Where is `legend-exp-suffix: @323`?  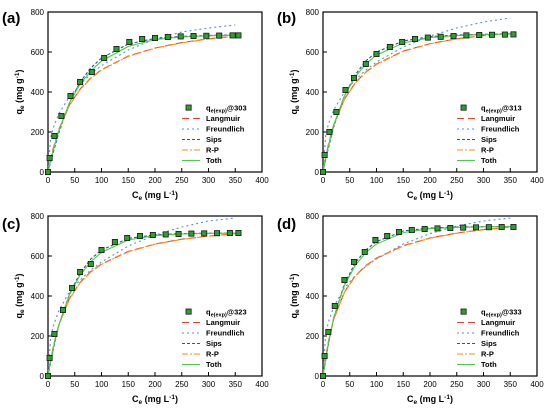
legend-exp-suffix: @323 is located at coordinates (237, 312).